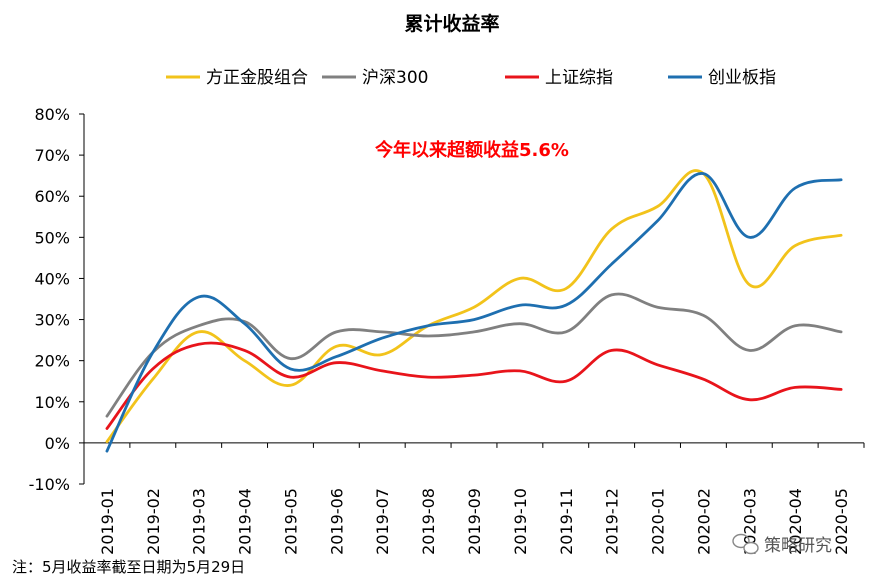 The image size is (878, 582). What do you see at coordinates (52, 361) in the screenshot?
I see `y-tick-label: 20%` at bounding box center [52, 361].